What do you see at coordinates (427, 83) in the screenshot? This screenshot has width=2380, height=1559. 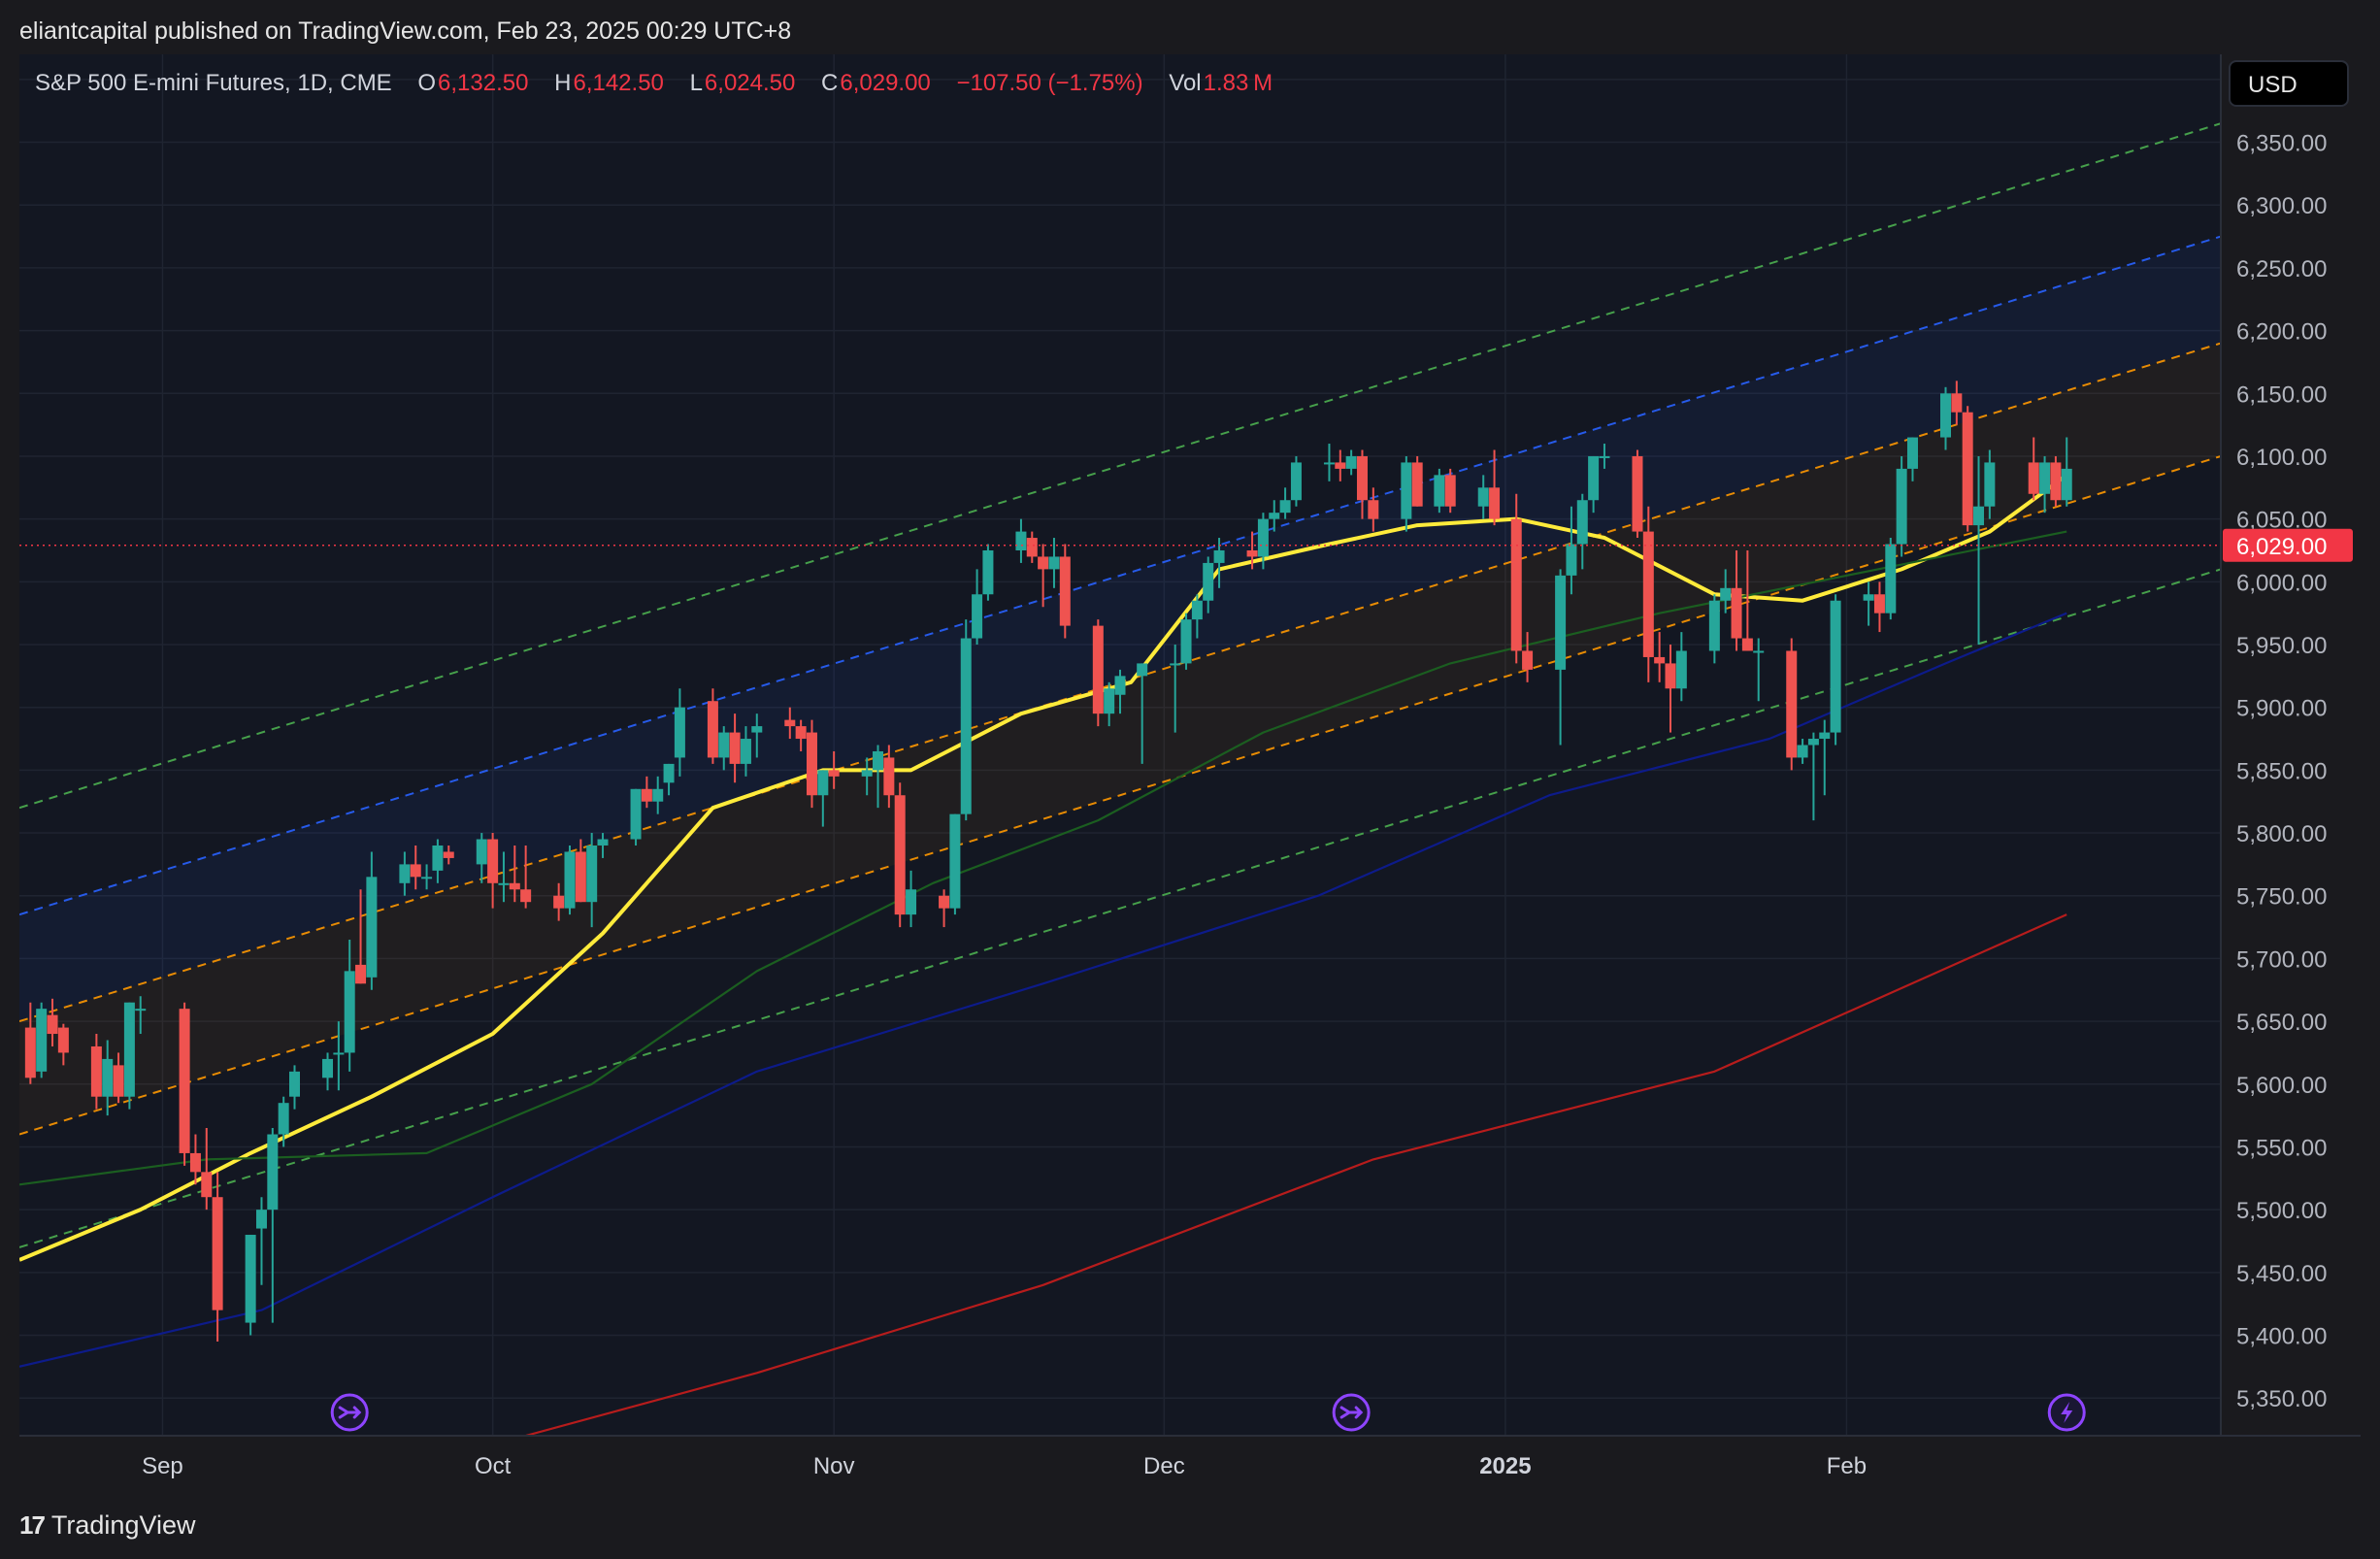 I see `open-label: O` at bounding box center [427, 83].